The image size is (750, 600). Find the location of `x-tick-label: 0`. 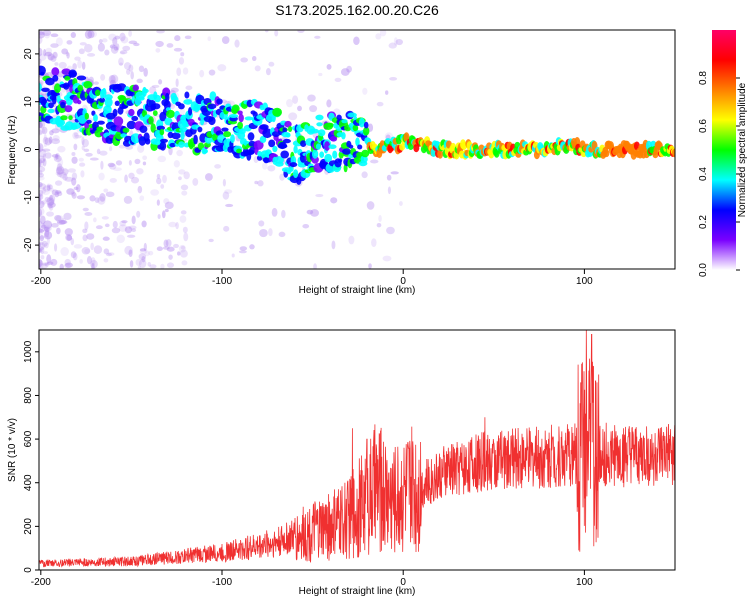

x-tick-label: 0 is located at coordinates (403, 582).